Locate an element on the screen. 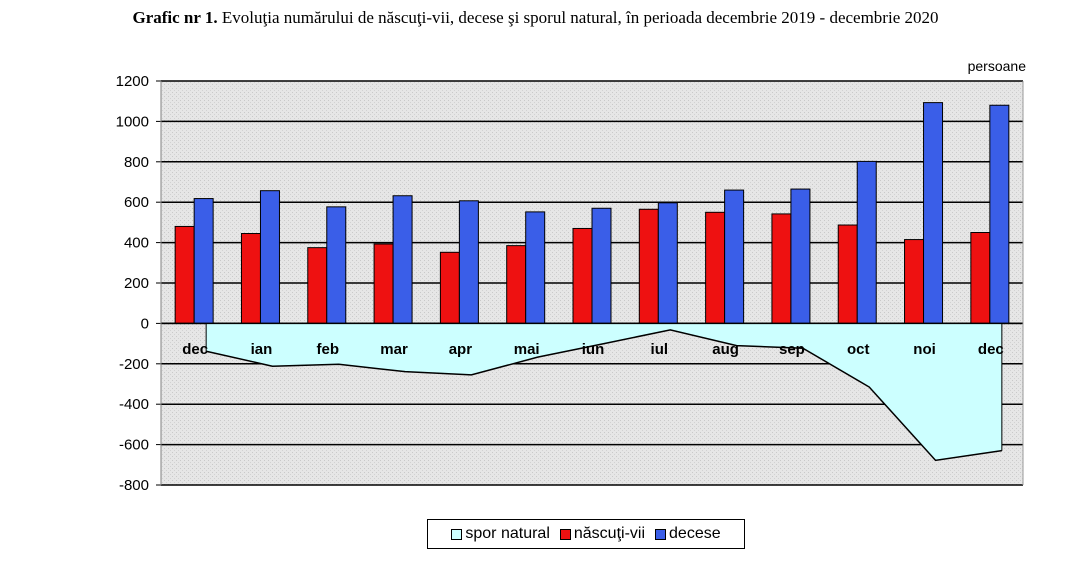  legend-label-decese: decese is located at coordinates (695, 533).